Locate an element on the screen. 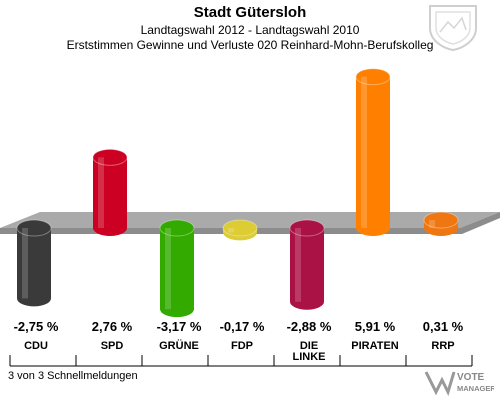  category-label-die-linke: DIE is located at coordinates (309, 346).